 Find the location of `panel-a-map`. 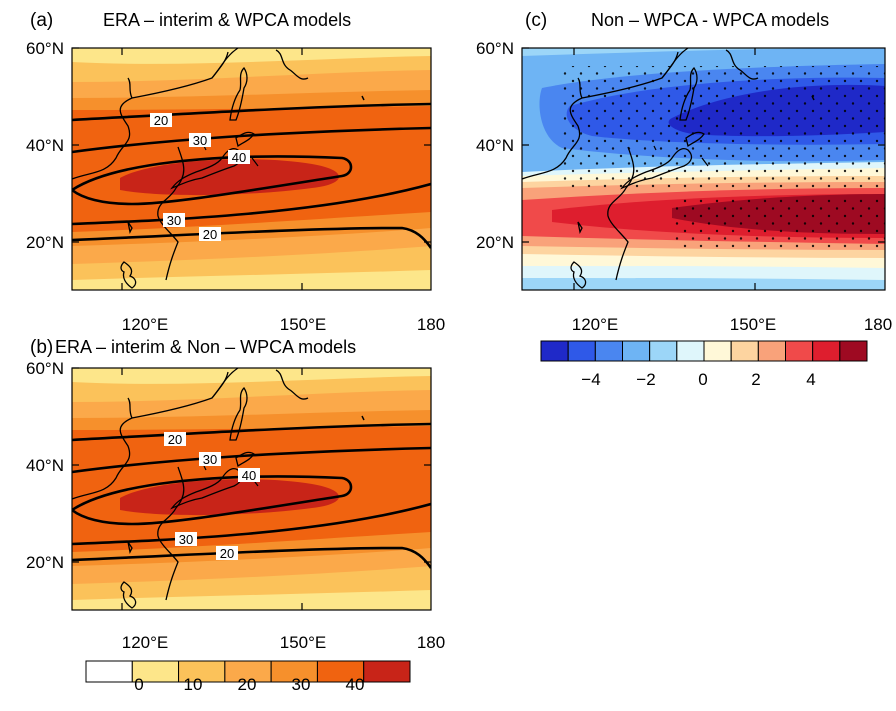

panel-a-map is located at coordinates (251, 169).